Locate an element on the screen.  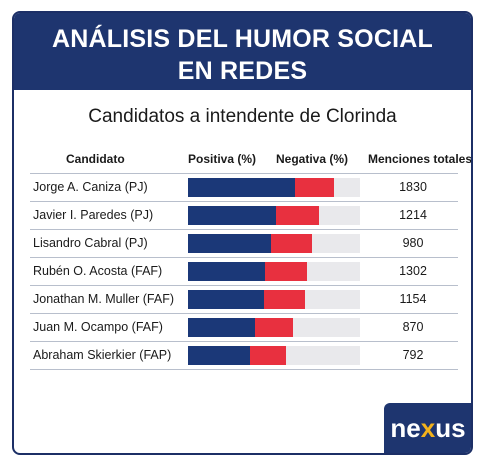
mentions-value: 870 is located at coordinates (413, 327).